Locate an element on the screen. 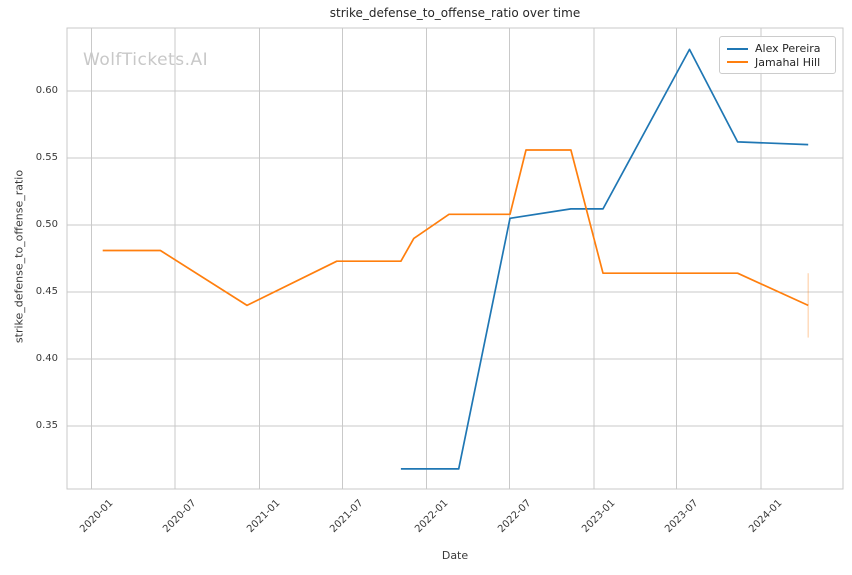  legend-label-alex-pereira: Alex Pereira is located at coordinates (788, 49).